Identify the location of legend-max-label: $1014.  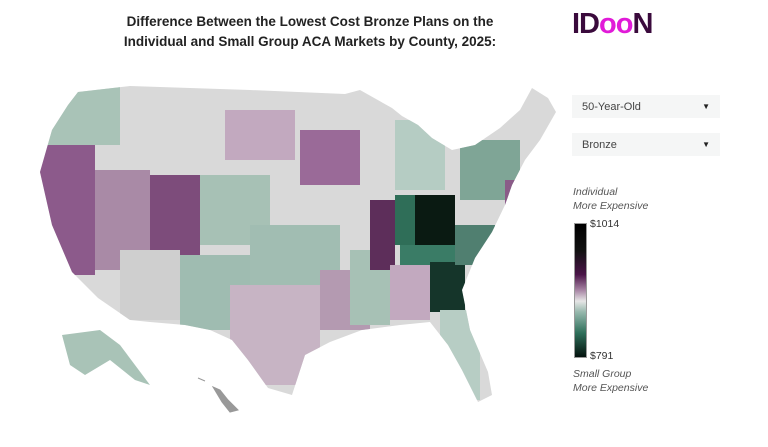
(605, 224).